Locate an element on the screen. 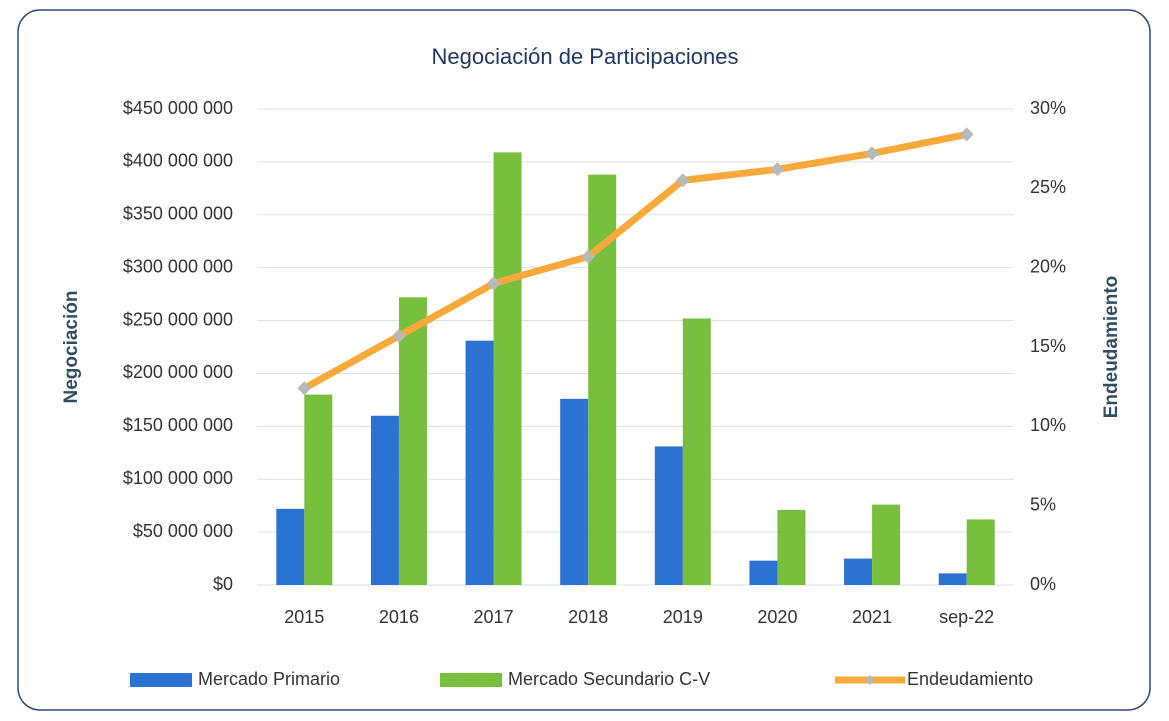 The height and width of the screenshot is (721, 1169). x-tick-label: 2021 is located at coordinates (872, 617).